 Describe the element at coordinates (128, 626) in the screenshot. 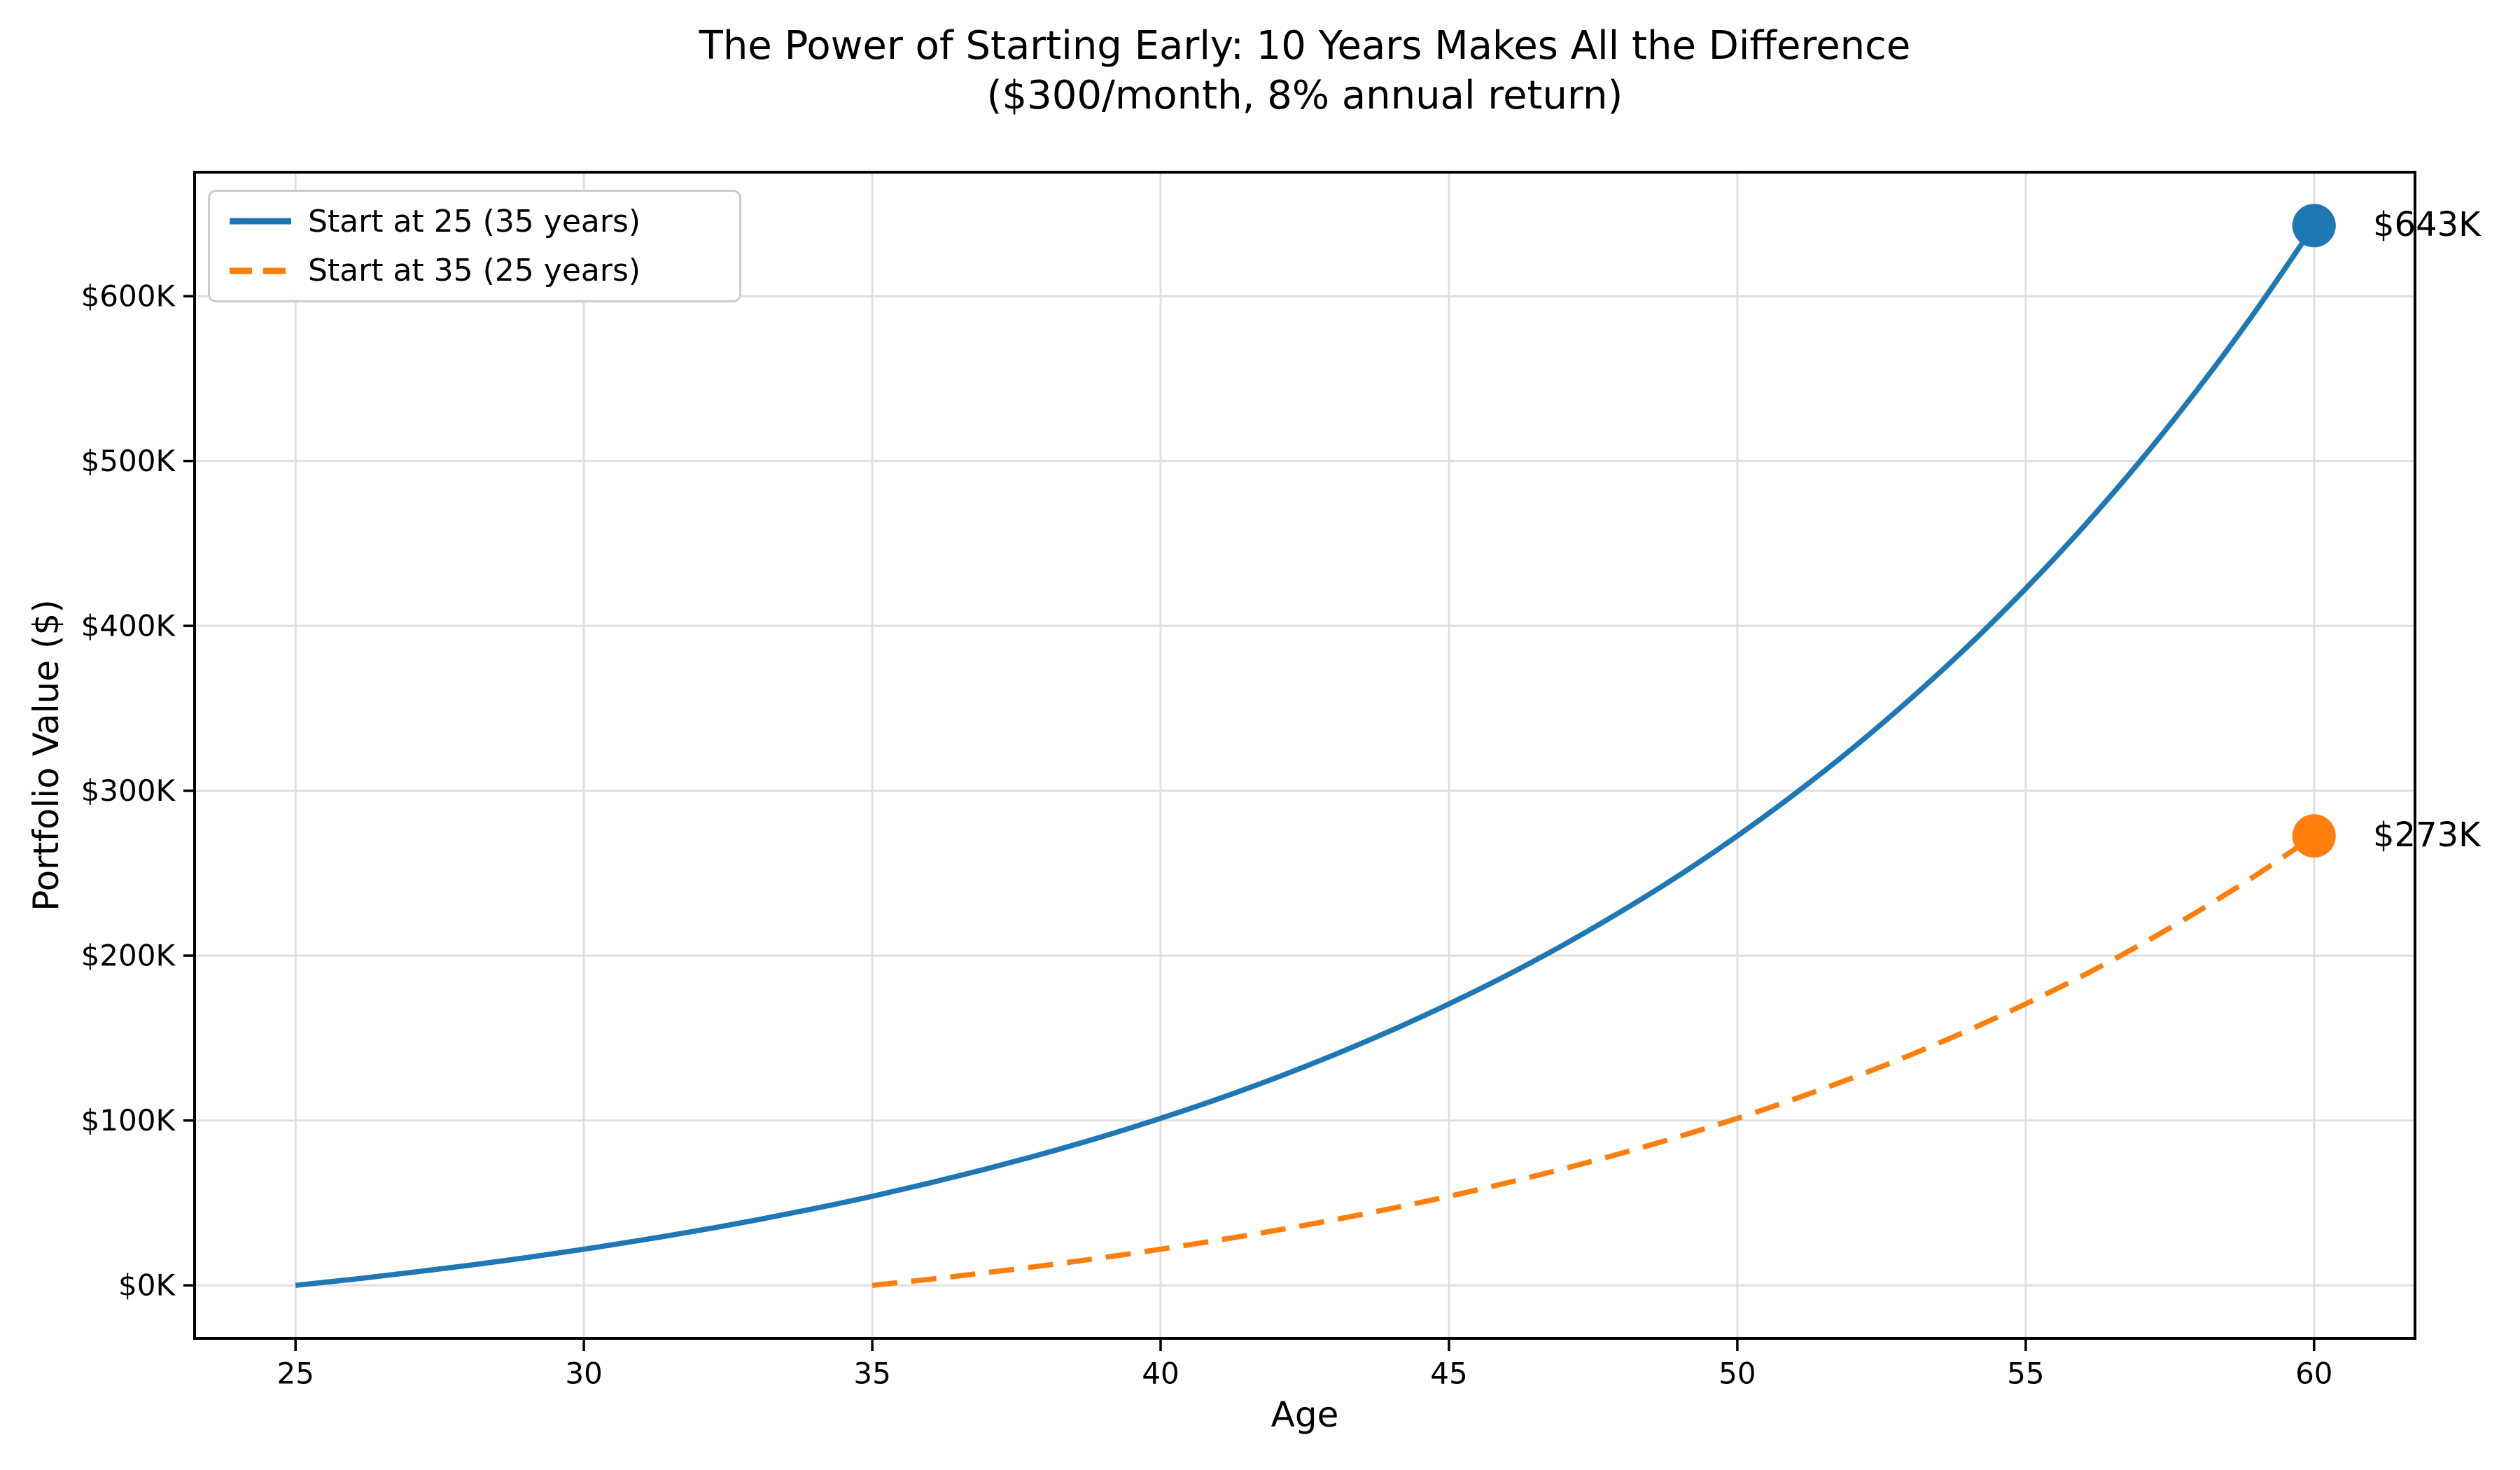

I see `y-tick-label: $400K` at that location.